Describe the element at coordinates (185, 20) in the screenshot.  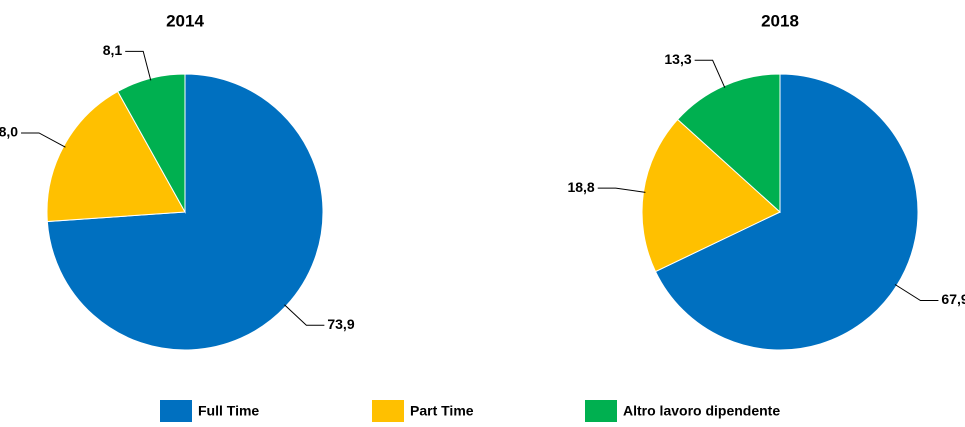
I see `chart-title: 2014` at that location.